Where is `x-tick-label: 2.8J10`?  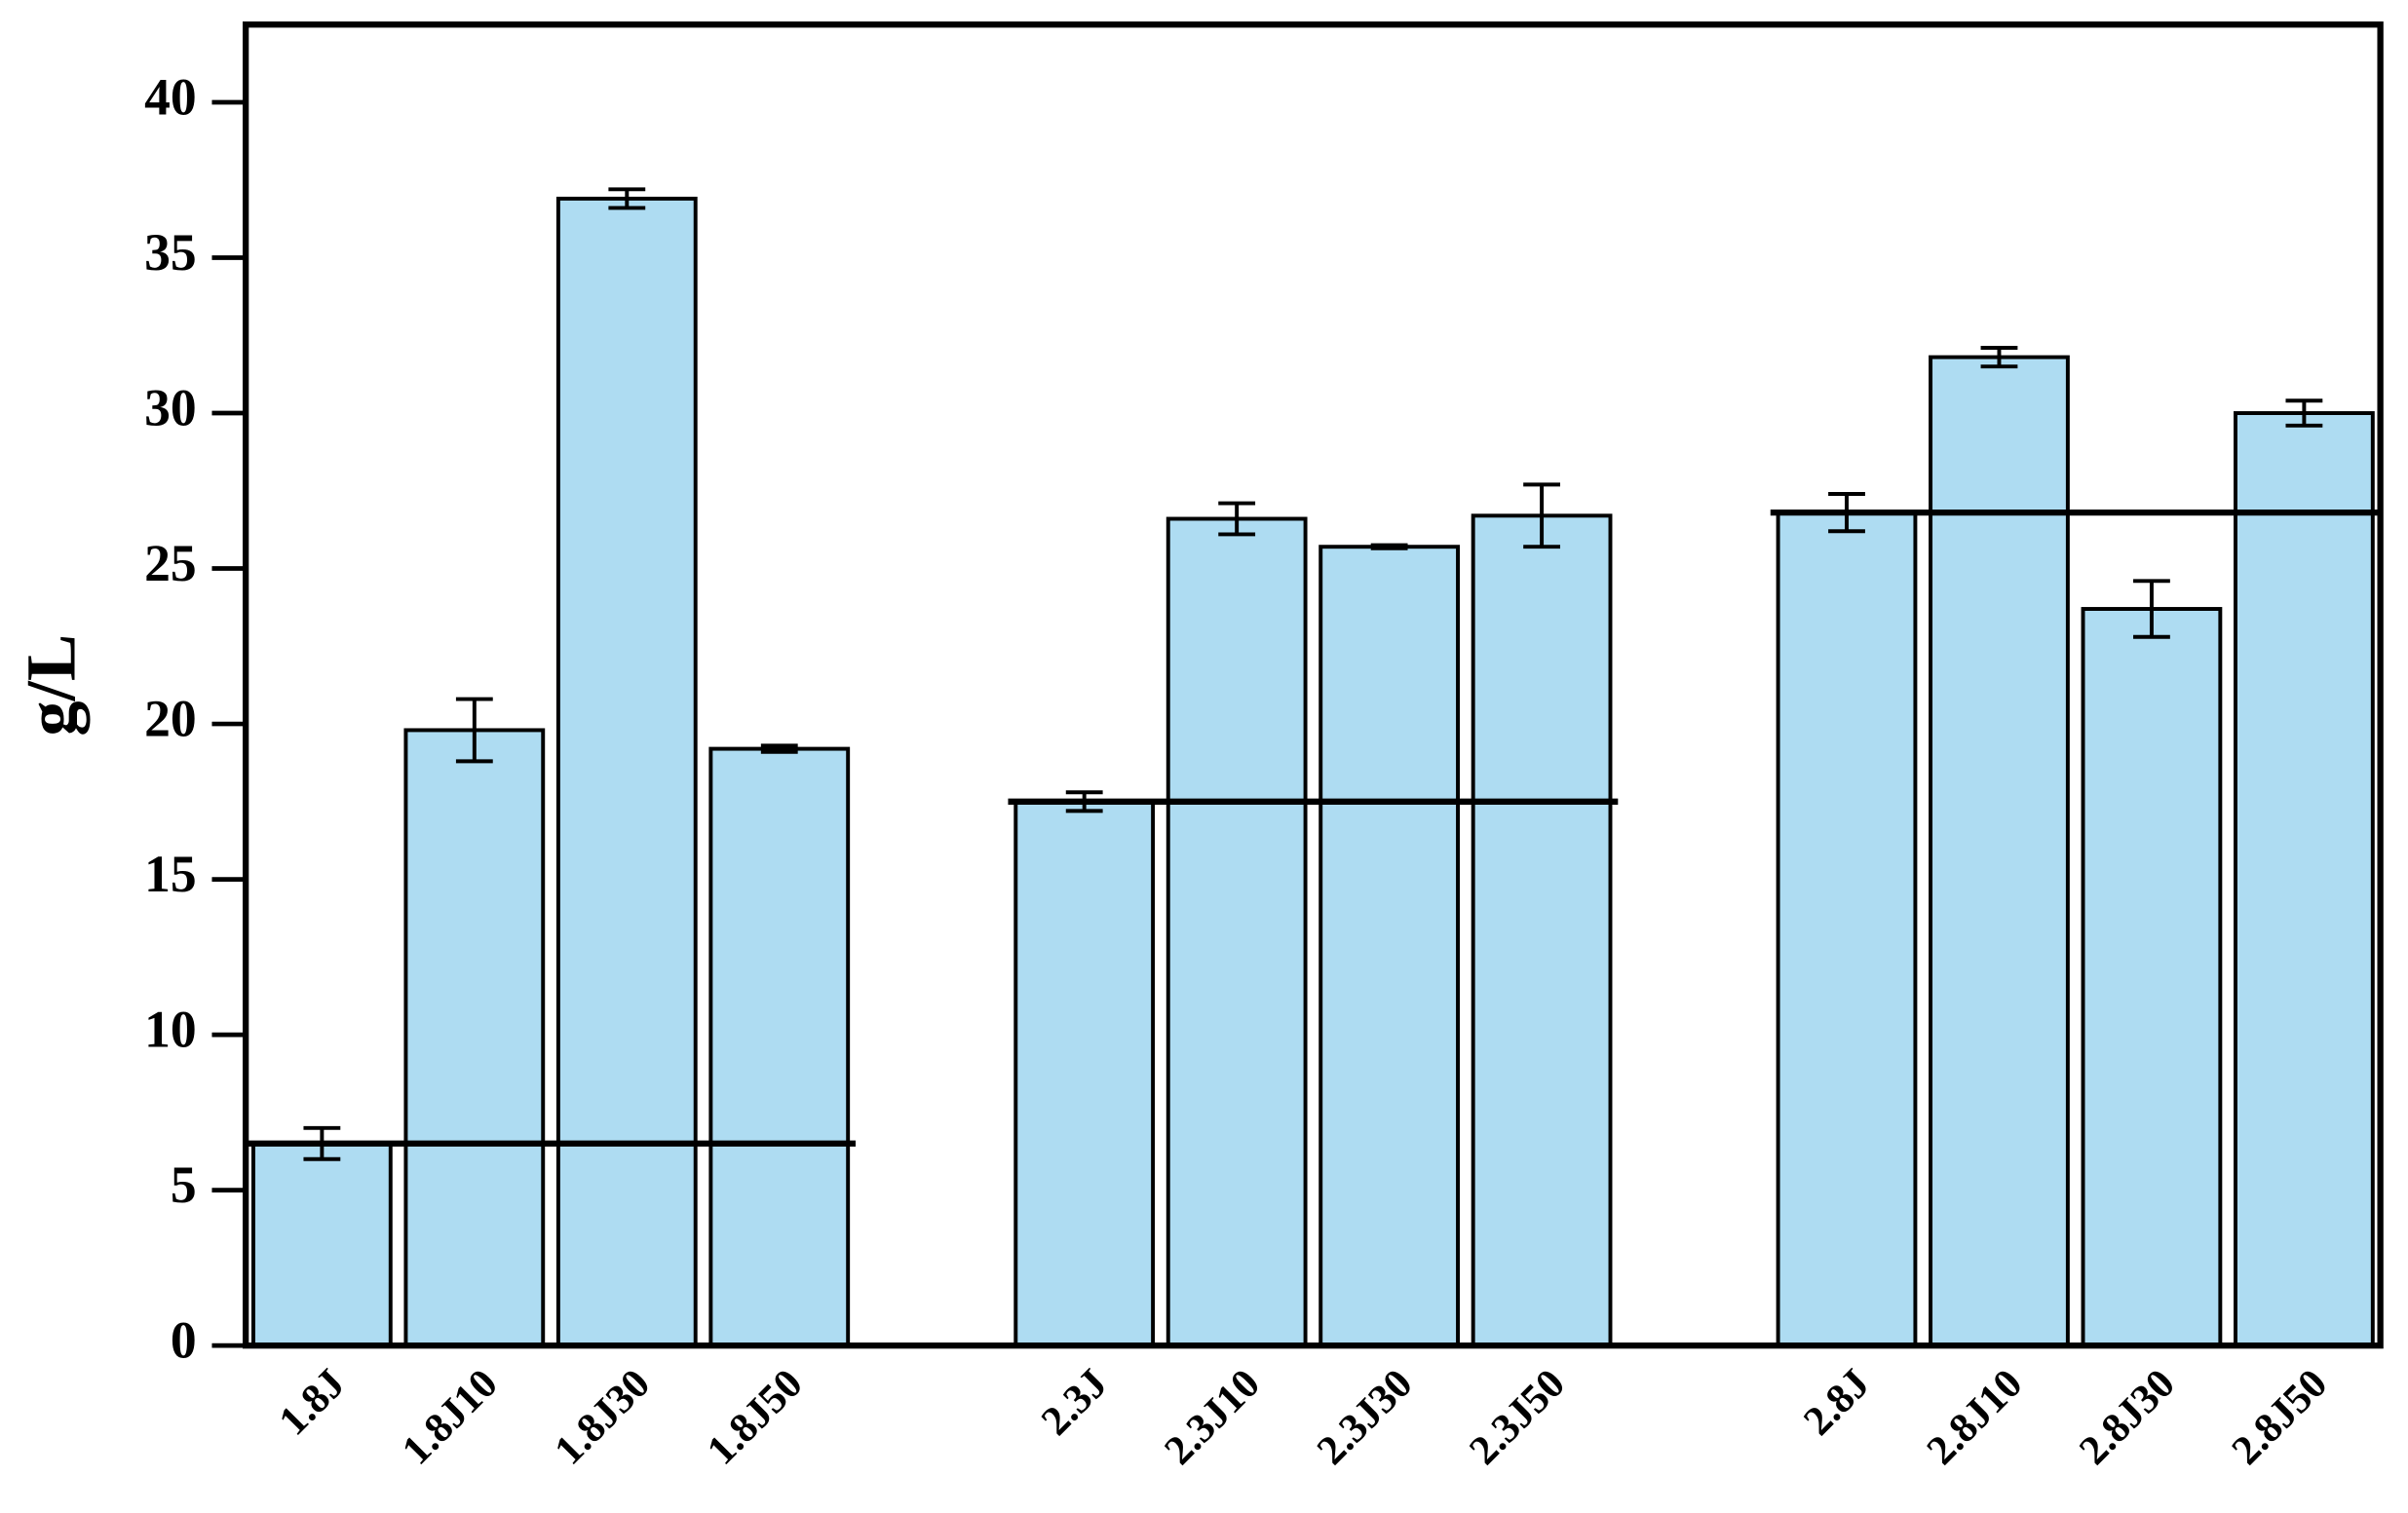
x-tick-label: 2.8J10 is located at coordinates (1974, 1418).